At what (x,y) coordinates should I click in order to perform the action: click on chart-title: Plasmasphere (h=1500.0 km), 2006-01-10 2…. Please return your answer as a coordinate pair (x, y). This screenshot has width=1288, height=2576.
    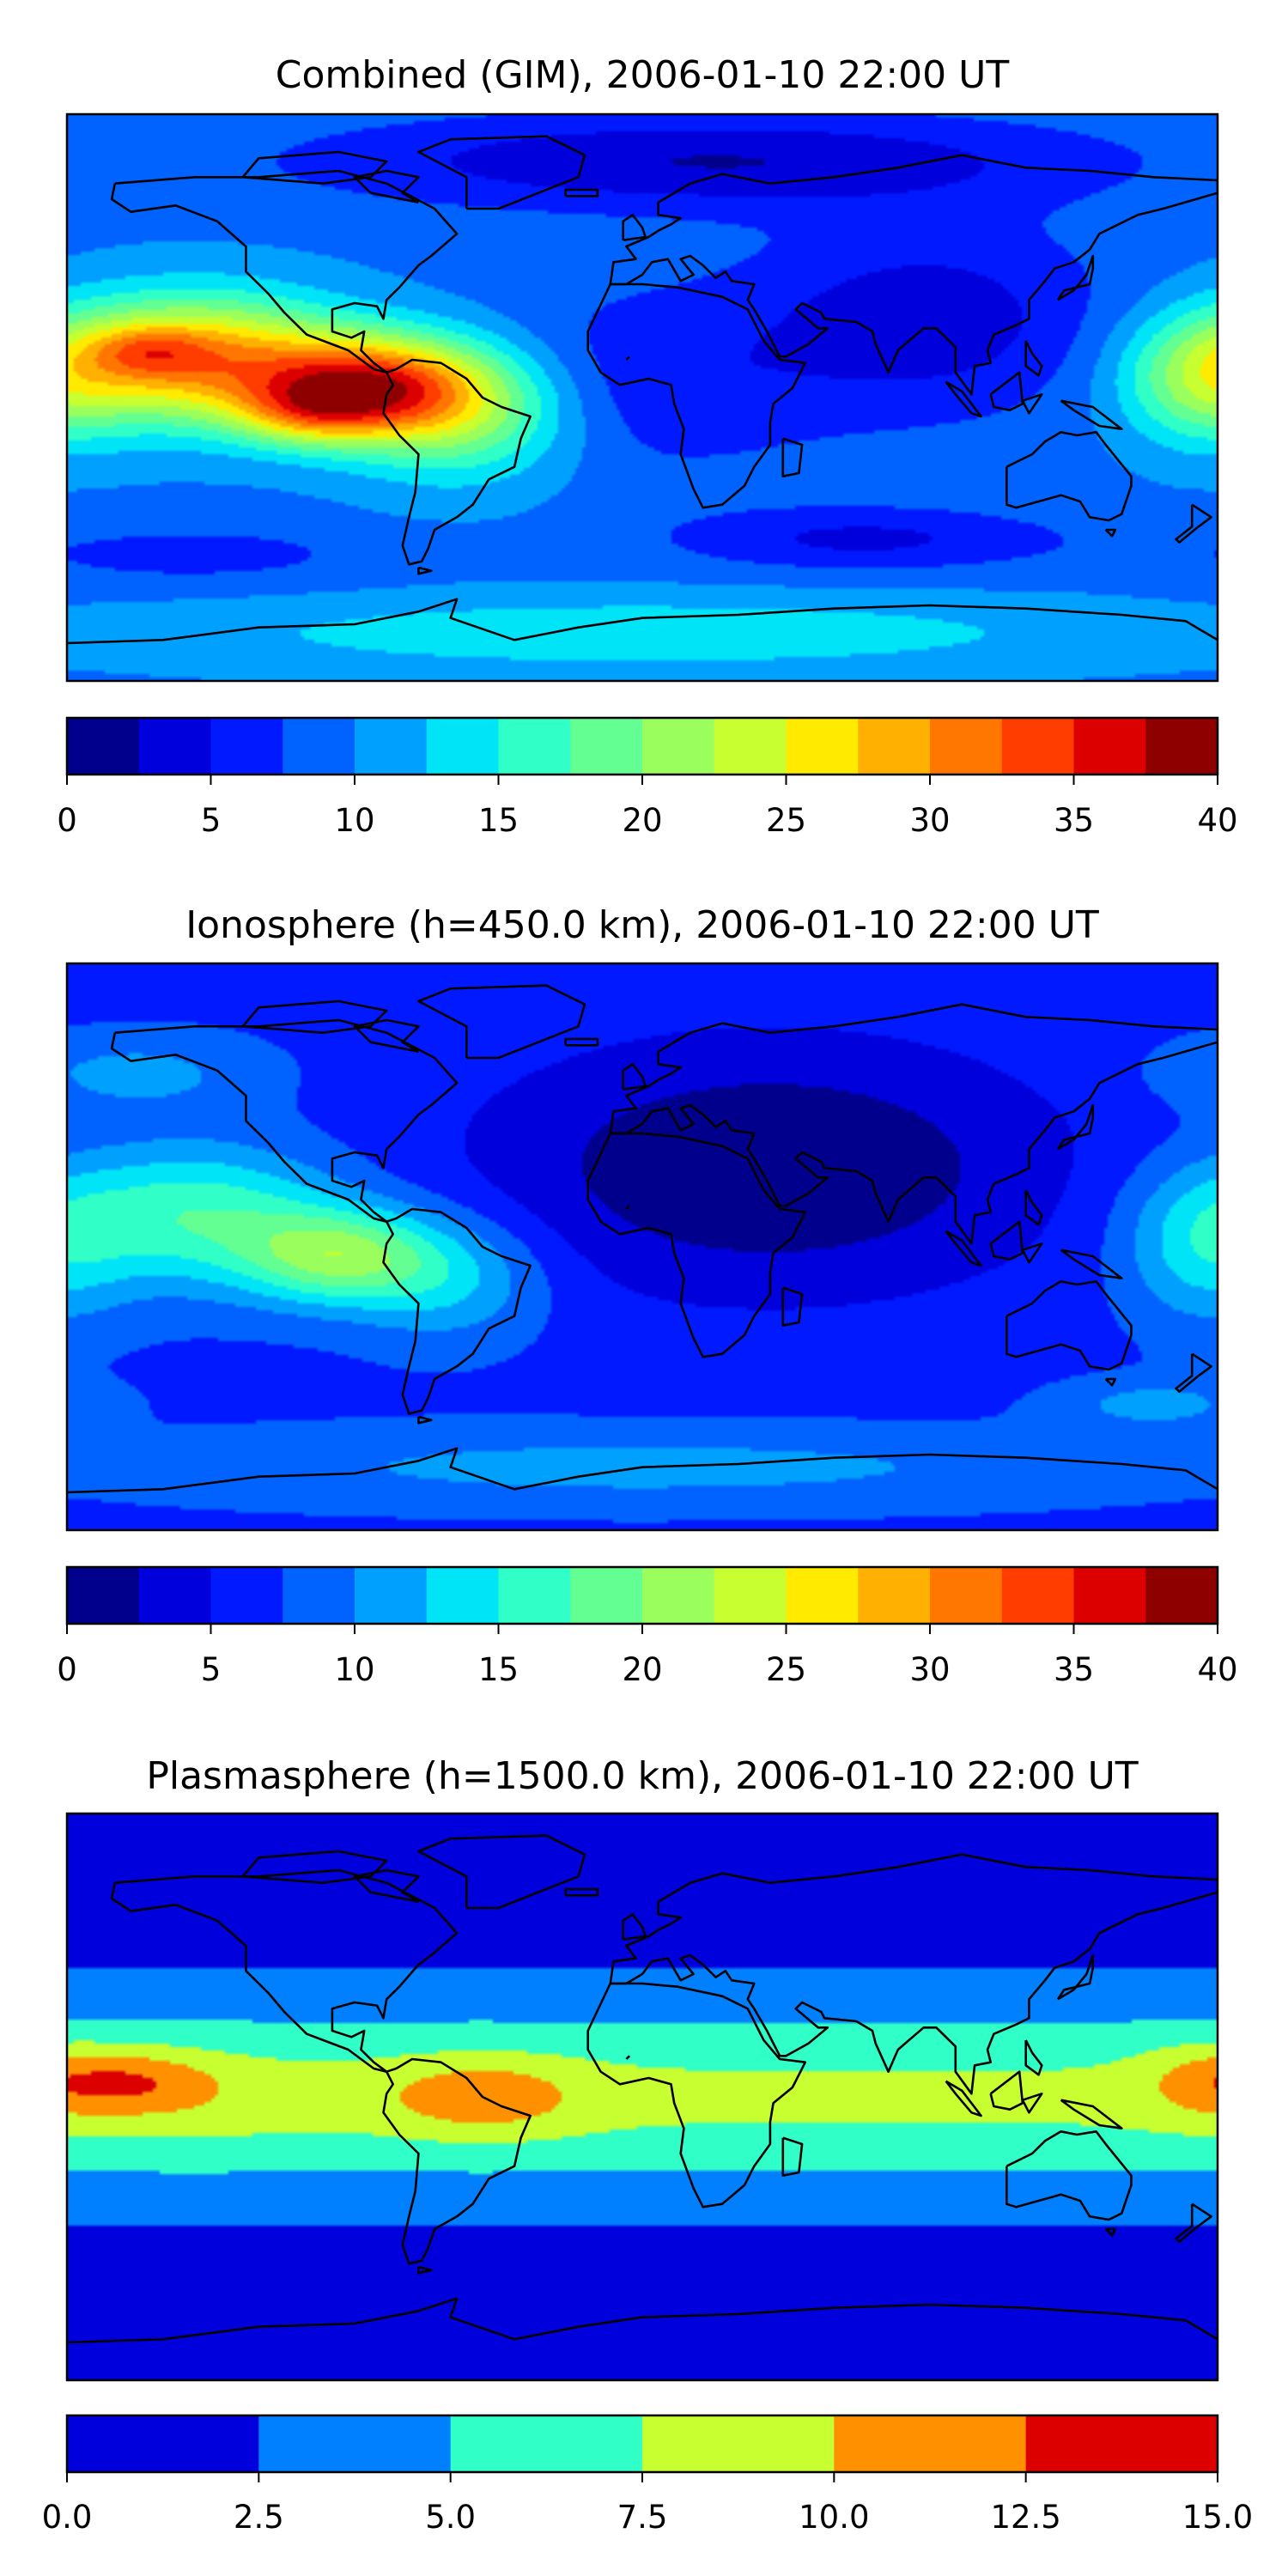
    Looking at the image, I should click on (642, 1776).